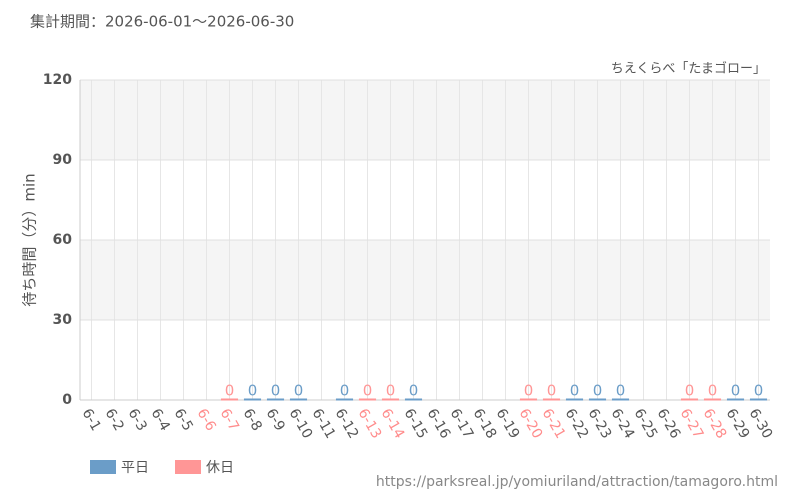 Image resolution: width=800 pixels, height=504 pixels. What do you see at coordinates (63, 320) in the screenshot?
I see `y-tick-label: 30` at bounding box center [63, 320].